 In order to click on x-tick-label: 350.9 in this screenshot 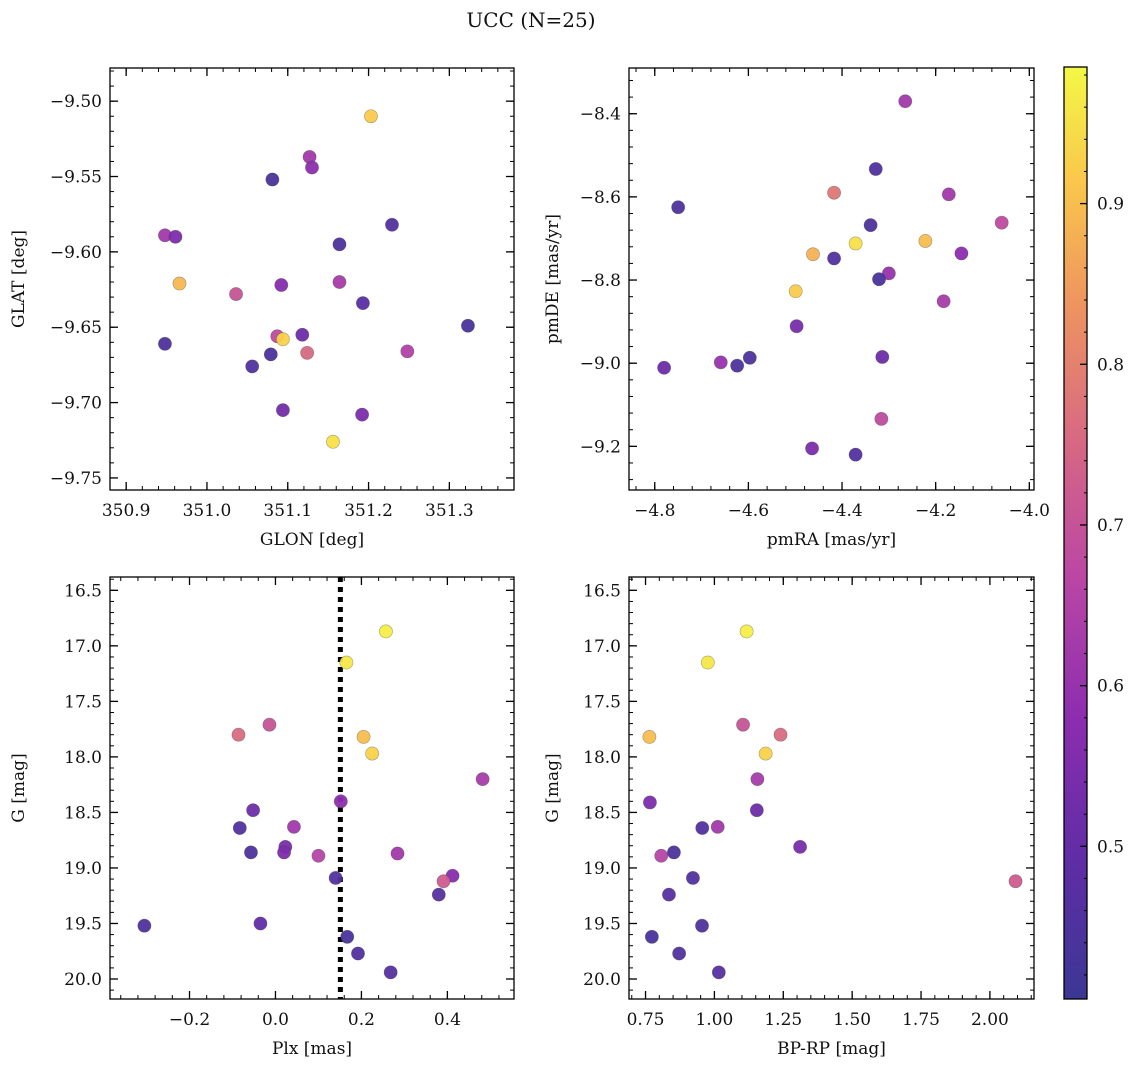, I will do `click(126, 511)`.